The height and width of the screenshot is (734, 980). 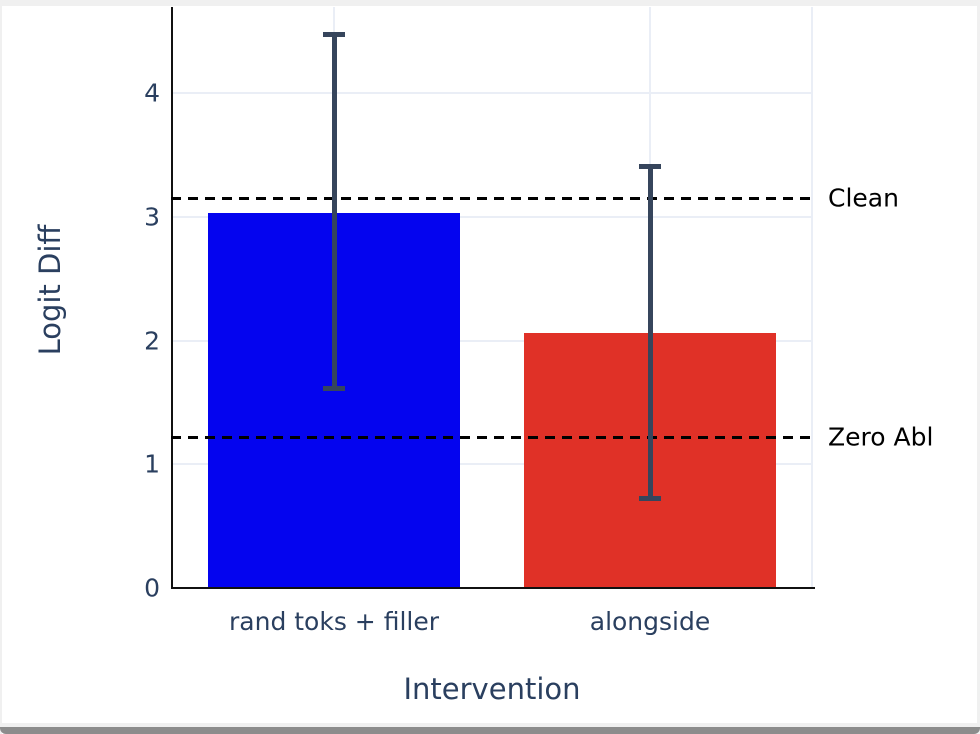 What do you see at coordinates (490, 730) in the screenshot?
I see `window-bottom-bar` at bounding box center [490, 730].